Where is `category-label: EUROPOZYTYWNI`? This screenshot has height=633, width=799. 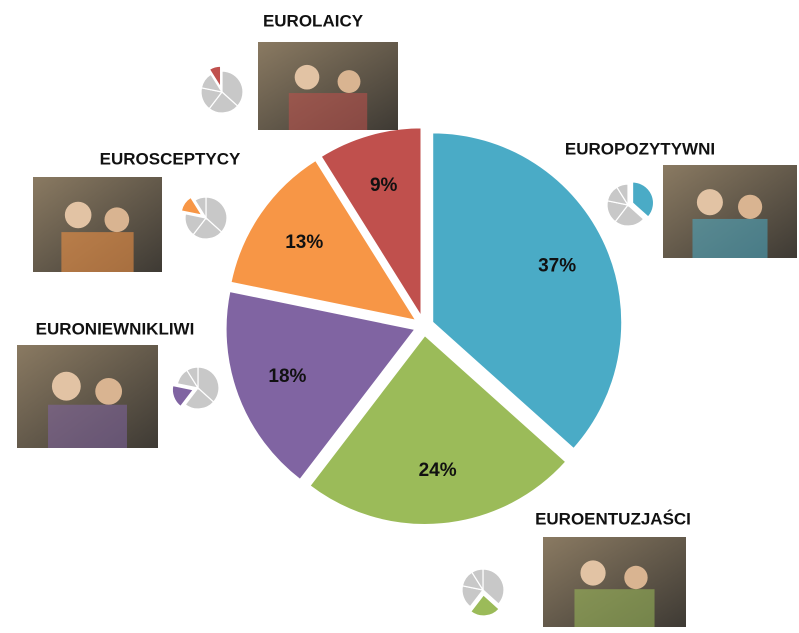
category-label: EUROPOZYTYWNI is located at coordinates (640, 148).